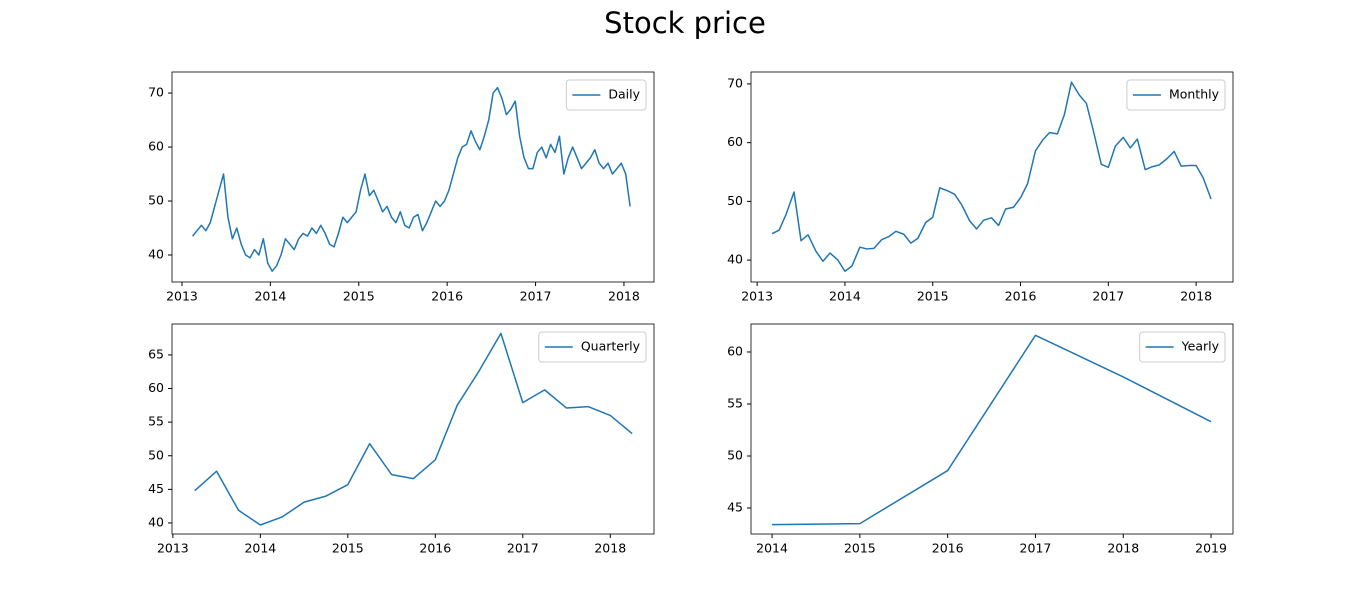 Image resolution: width=1370 pixels, height=600 pixels. I want to click on legend: Yearly, so click(1182, 347).